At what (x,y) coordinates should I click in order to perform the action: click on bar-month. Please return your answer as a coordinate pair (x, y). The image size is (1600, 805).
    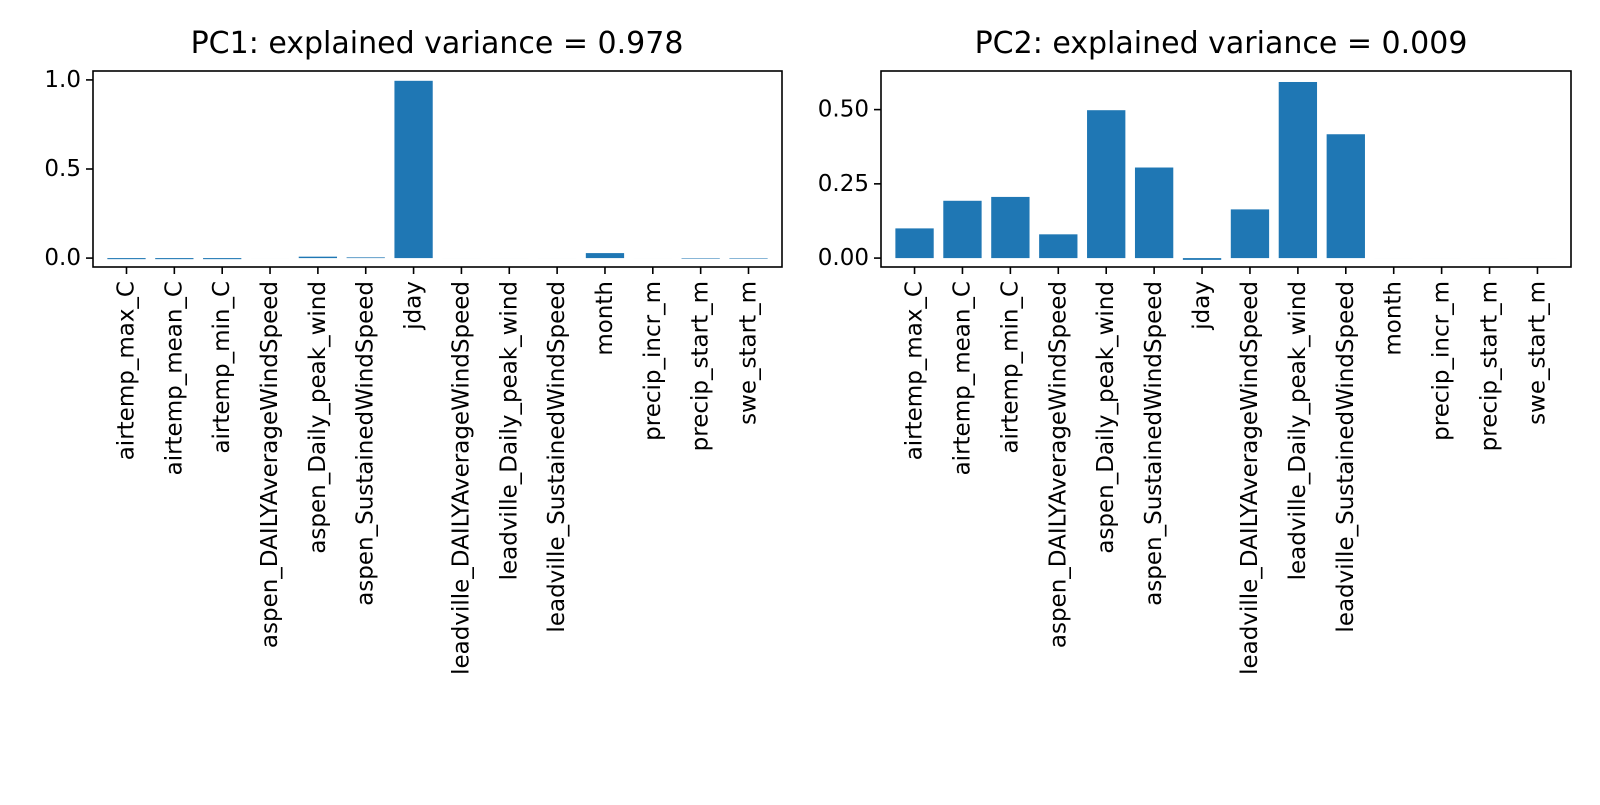
    Looking at the image, I should click on (605, 255).